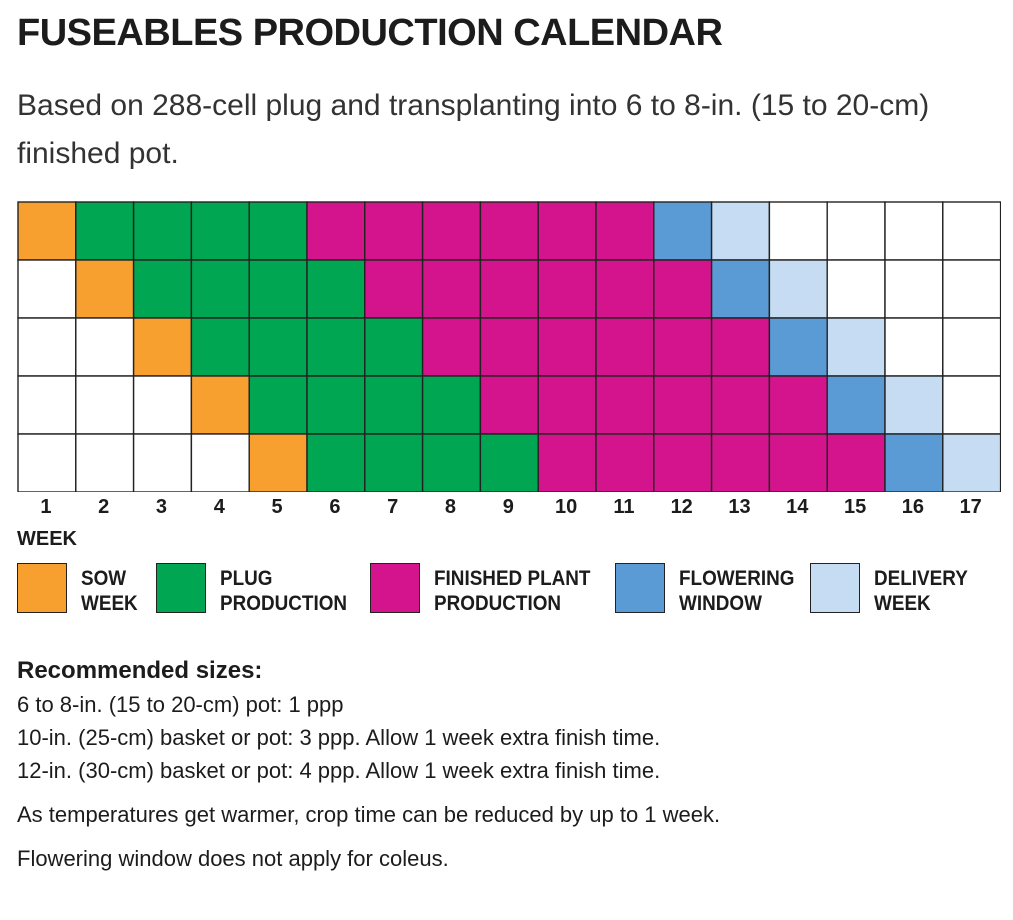 This screenshot has width=1013, height=920. Describe the element at coordinates (336, 347) in the screenshot. I see `cell-row3-week6-plug` at that location.